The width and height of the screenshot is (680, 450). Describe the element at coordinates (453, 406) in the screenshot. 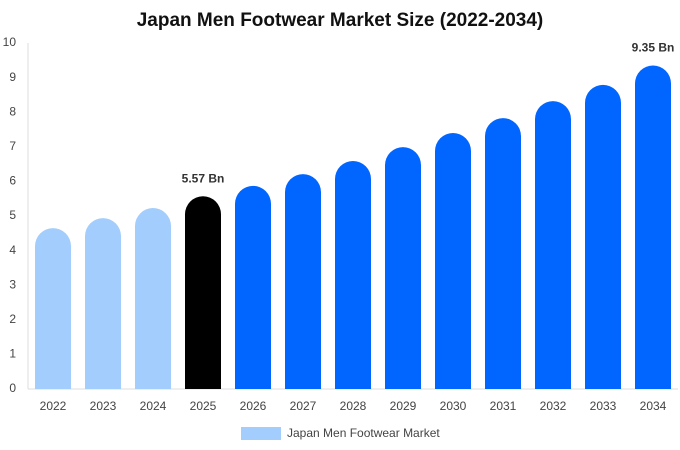

I see `x-tick-label: 2030` at that location.